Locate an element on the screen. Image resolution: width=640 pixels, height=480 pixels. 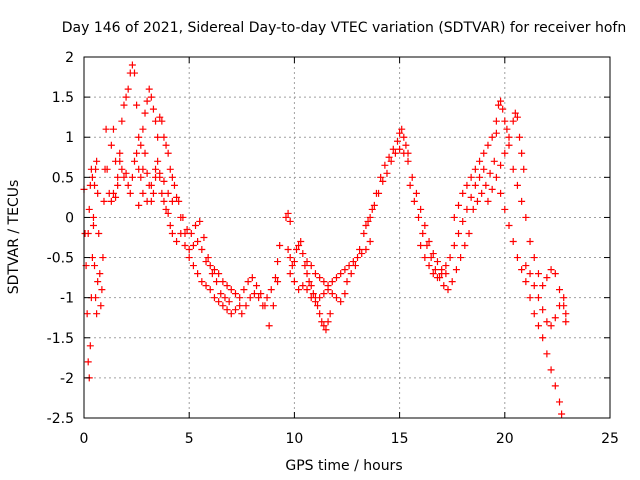
y-tick-label: 0 is located at coordinates (69, 218).